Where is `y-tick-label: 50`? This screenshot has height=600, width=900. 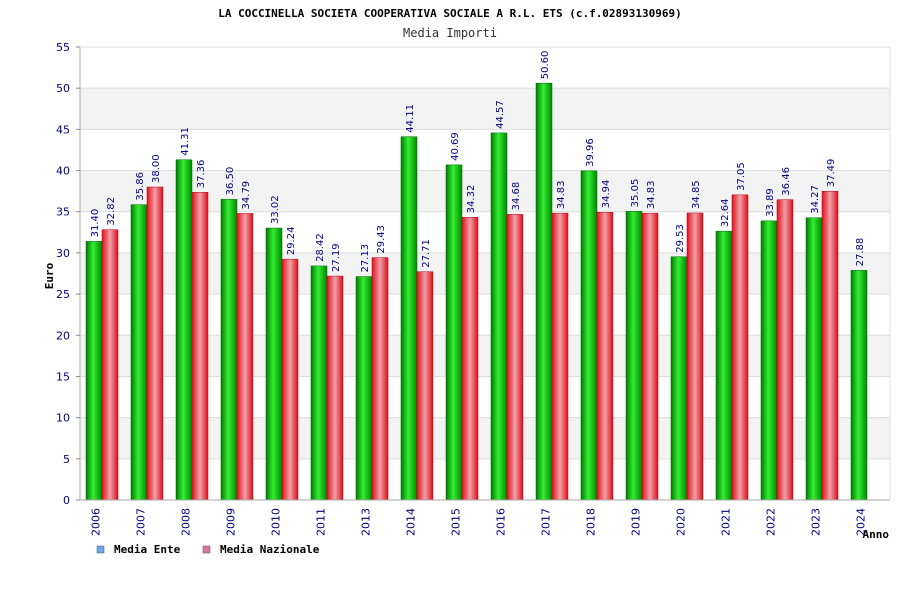 y-tick-label: 50 is located at coordinates (63, 88).